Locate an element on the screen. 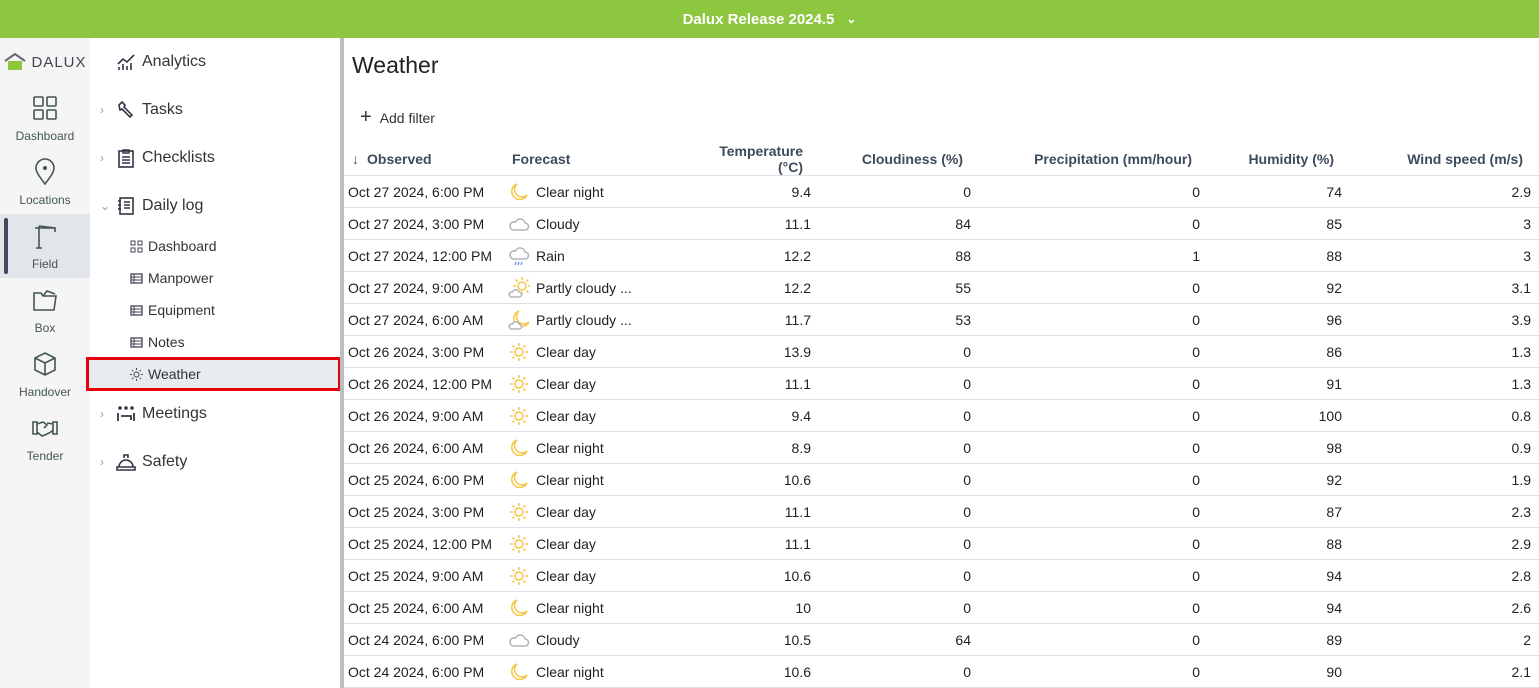 Image resolution: width=1539 pixels, height=688 pixels. value-cell: 9.4 is located at coordinates (756, 415).